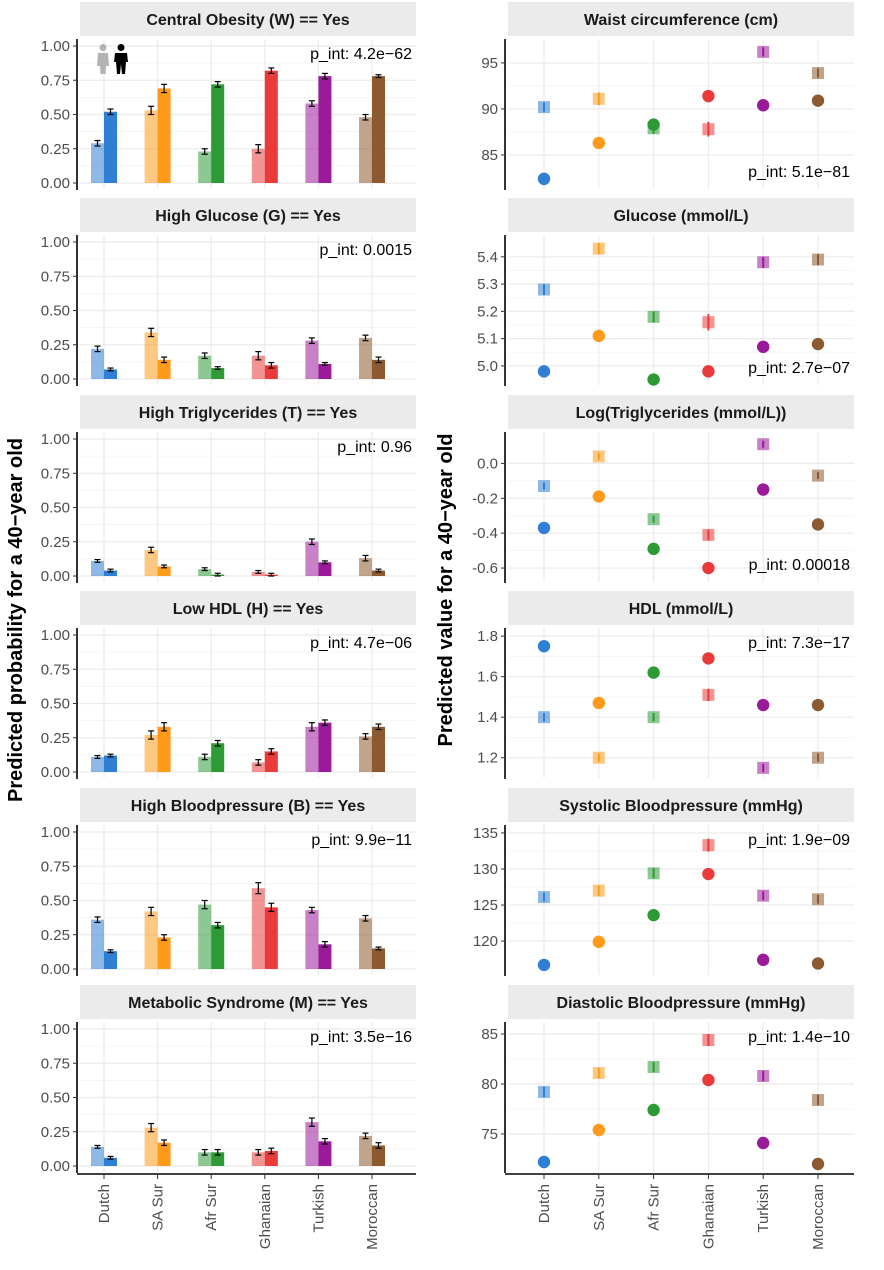 The image size is (884, 1270). I want to click on point-female-moroccan, so click(818, 757).